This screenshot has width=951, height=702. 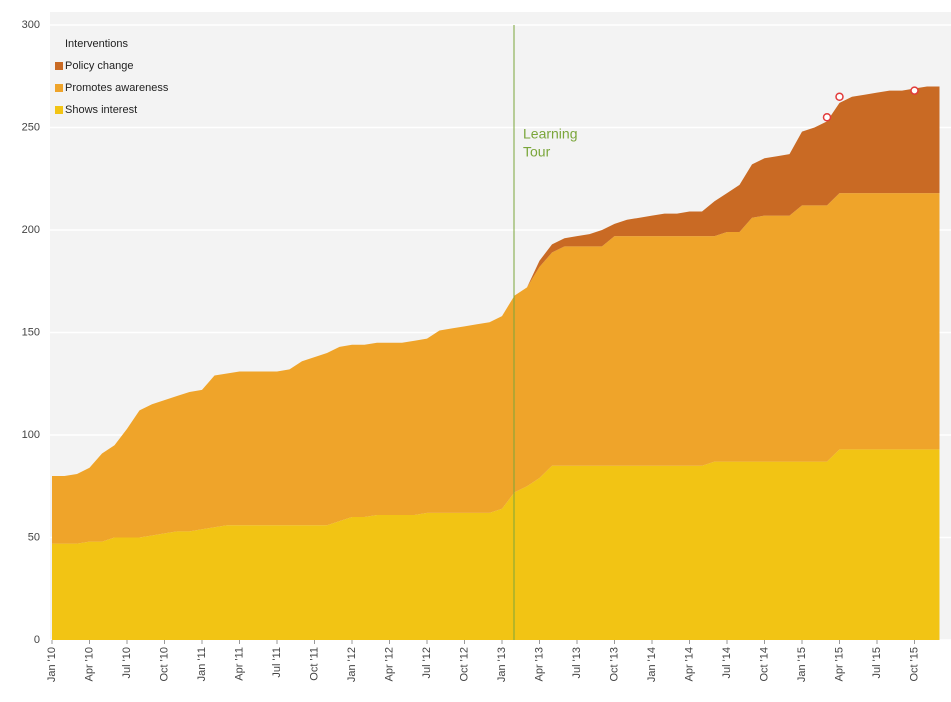 I want to click on y-tick-label: 250, so click(x=31, y=127).